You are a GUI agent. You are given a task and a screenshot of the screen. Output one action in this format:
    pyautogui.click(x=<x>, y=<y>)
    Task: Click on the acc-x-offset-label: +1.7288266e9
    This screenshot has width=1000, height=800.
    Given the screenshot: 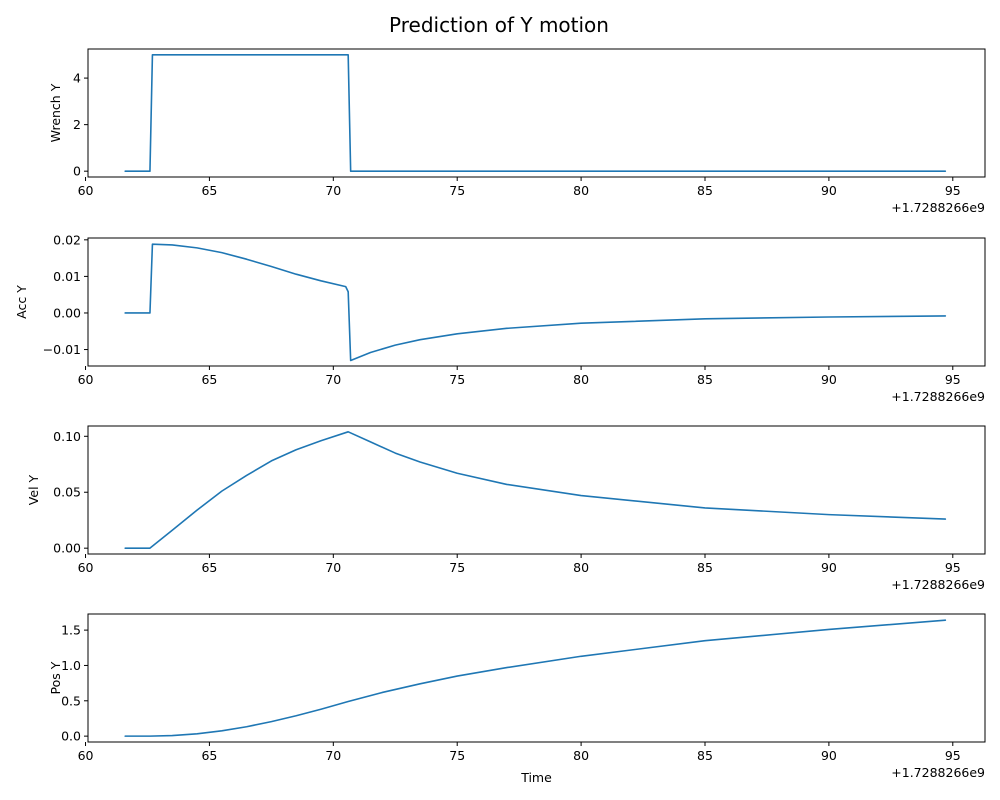 What is the action you would take?
    pyautogui.click(x=938, y=396)
    